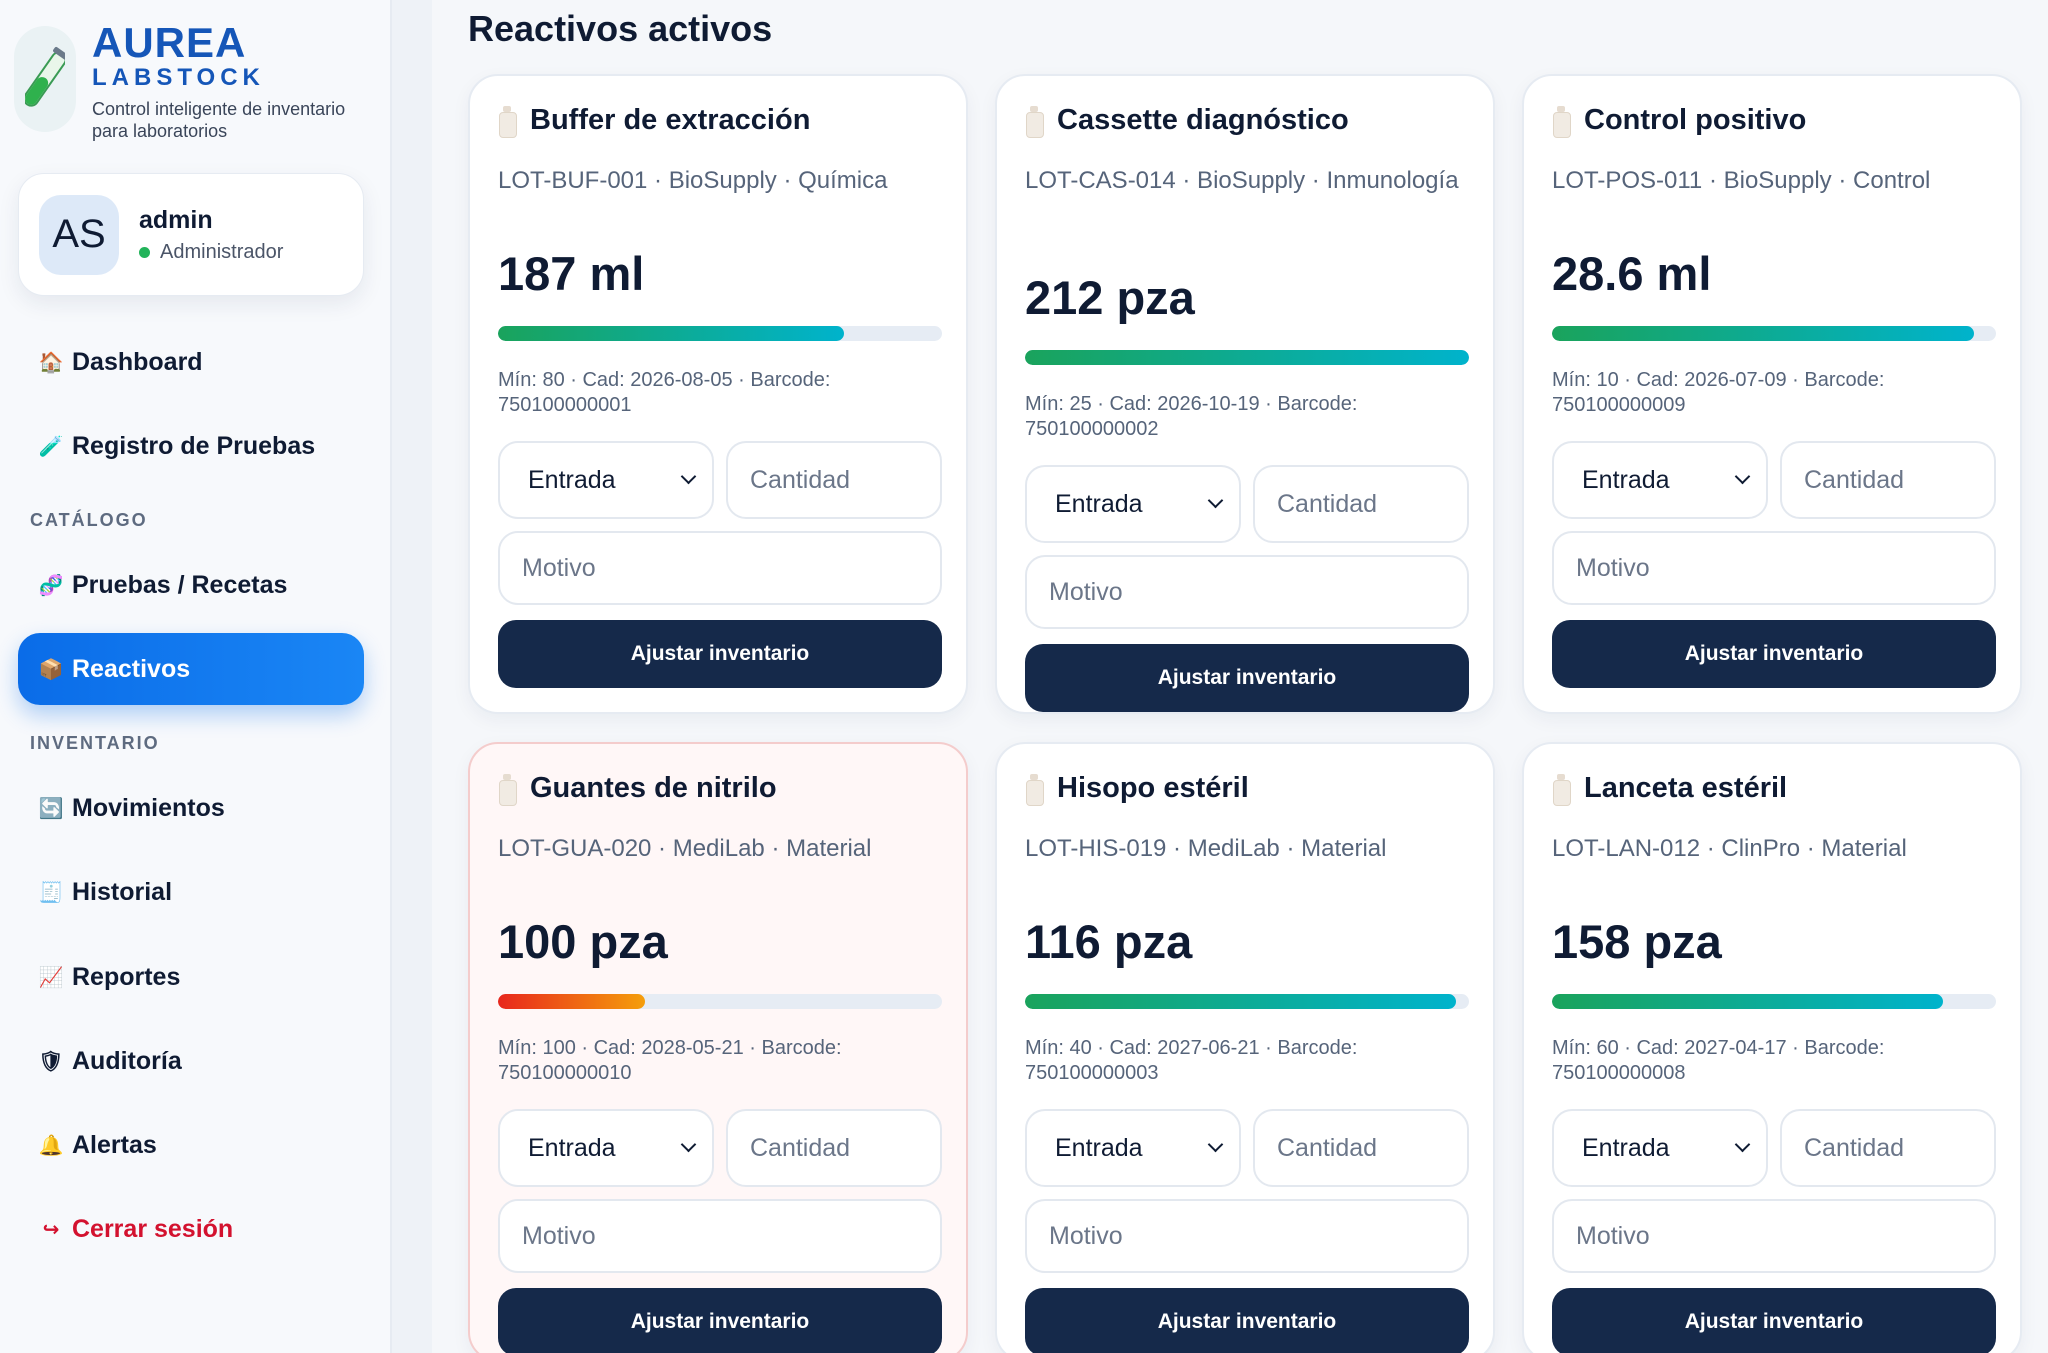 This screenshot has width=2048, height=1353. Describe the element at coordinates (1686, 788) in the screenshot. I see `reagent-name-text: Lanceta estéril` at that location.